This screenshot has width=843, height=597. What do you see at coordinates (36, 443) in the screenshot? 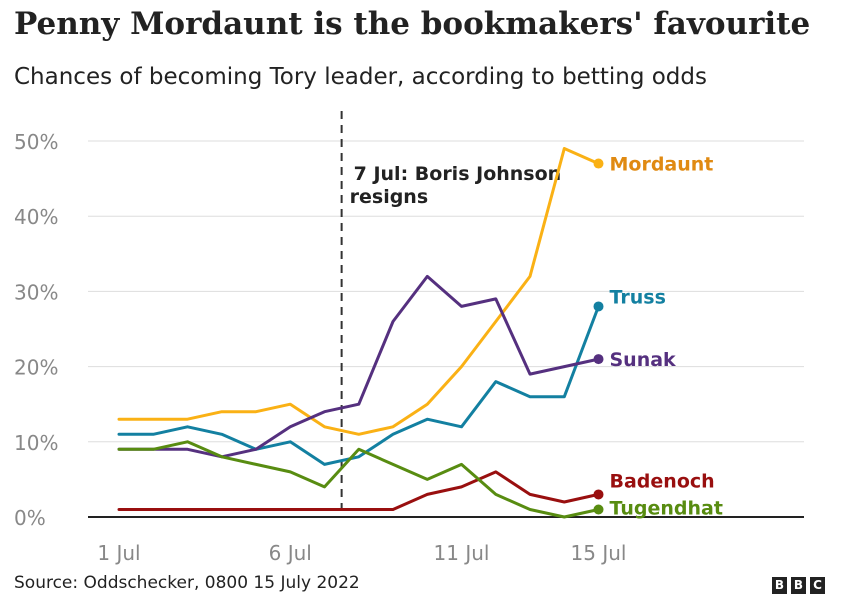
I see `y-tick-label: 10%` at bounding box center [36, 443].